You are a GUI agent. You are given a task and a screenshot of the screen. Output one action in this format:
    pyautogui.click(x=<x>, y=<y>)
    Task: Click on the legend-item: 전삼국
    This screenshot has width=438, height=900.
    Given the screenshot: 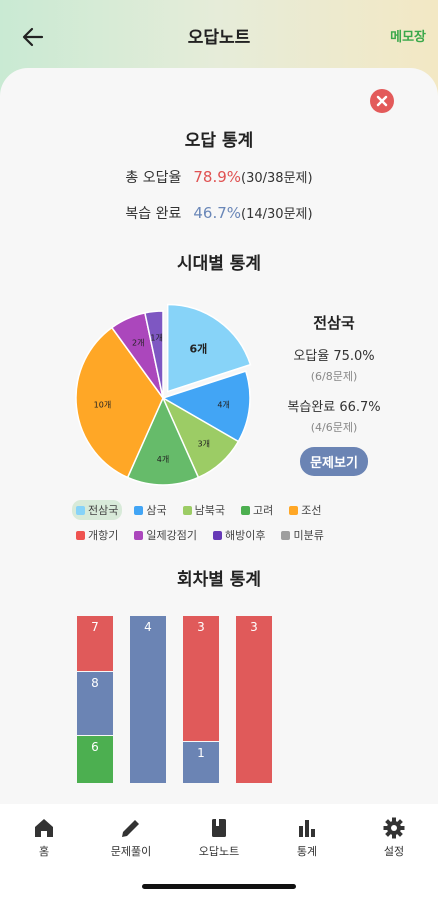 What is the action you would take?
    pyautogui.click(x=97, y=510)
    